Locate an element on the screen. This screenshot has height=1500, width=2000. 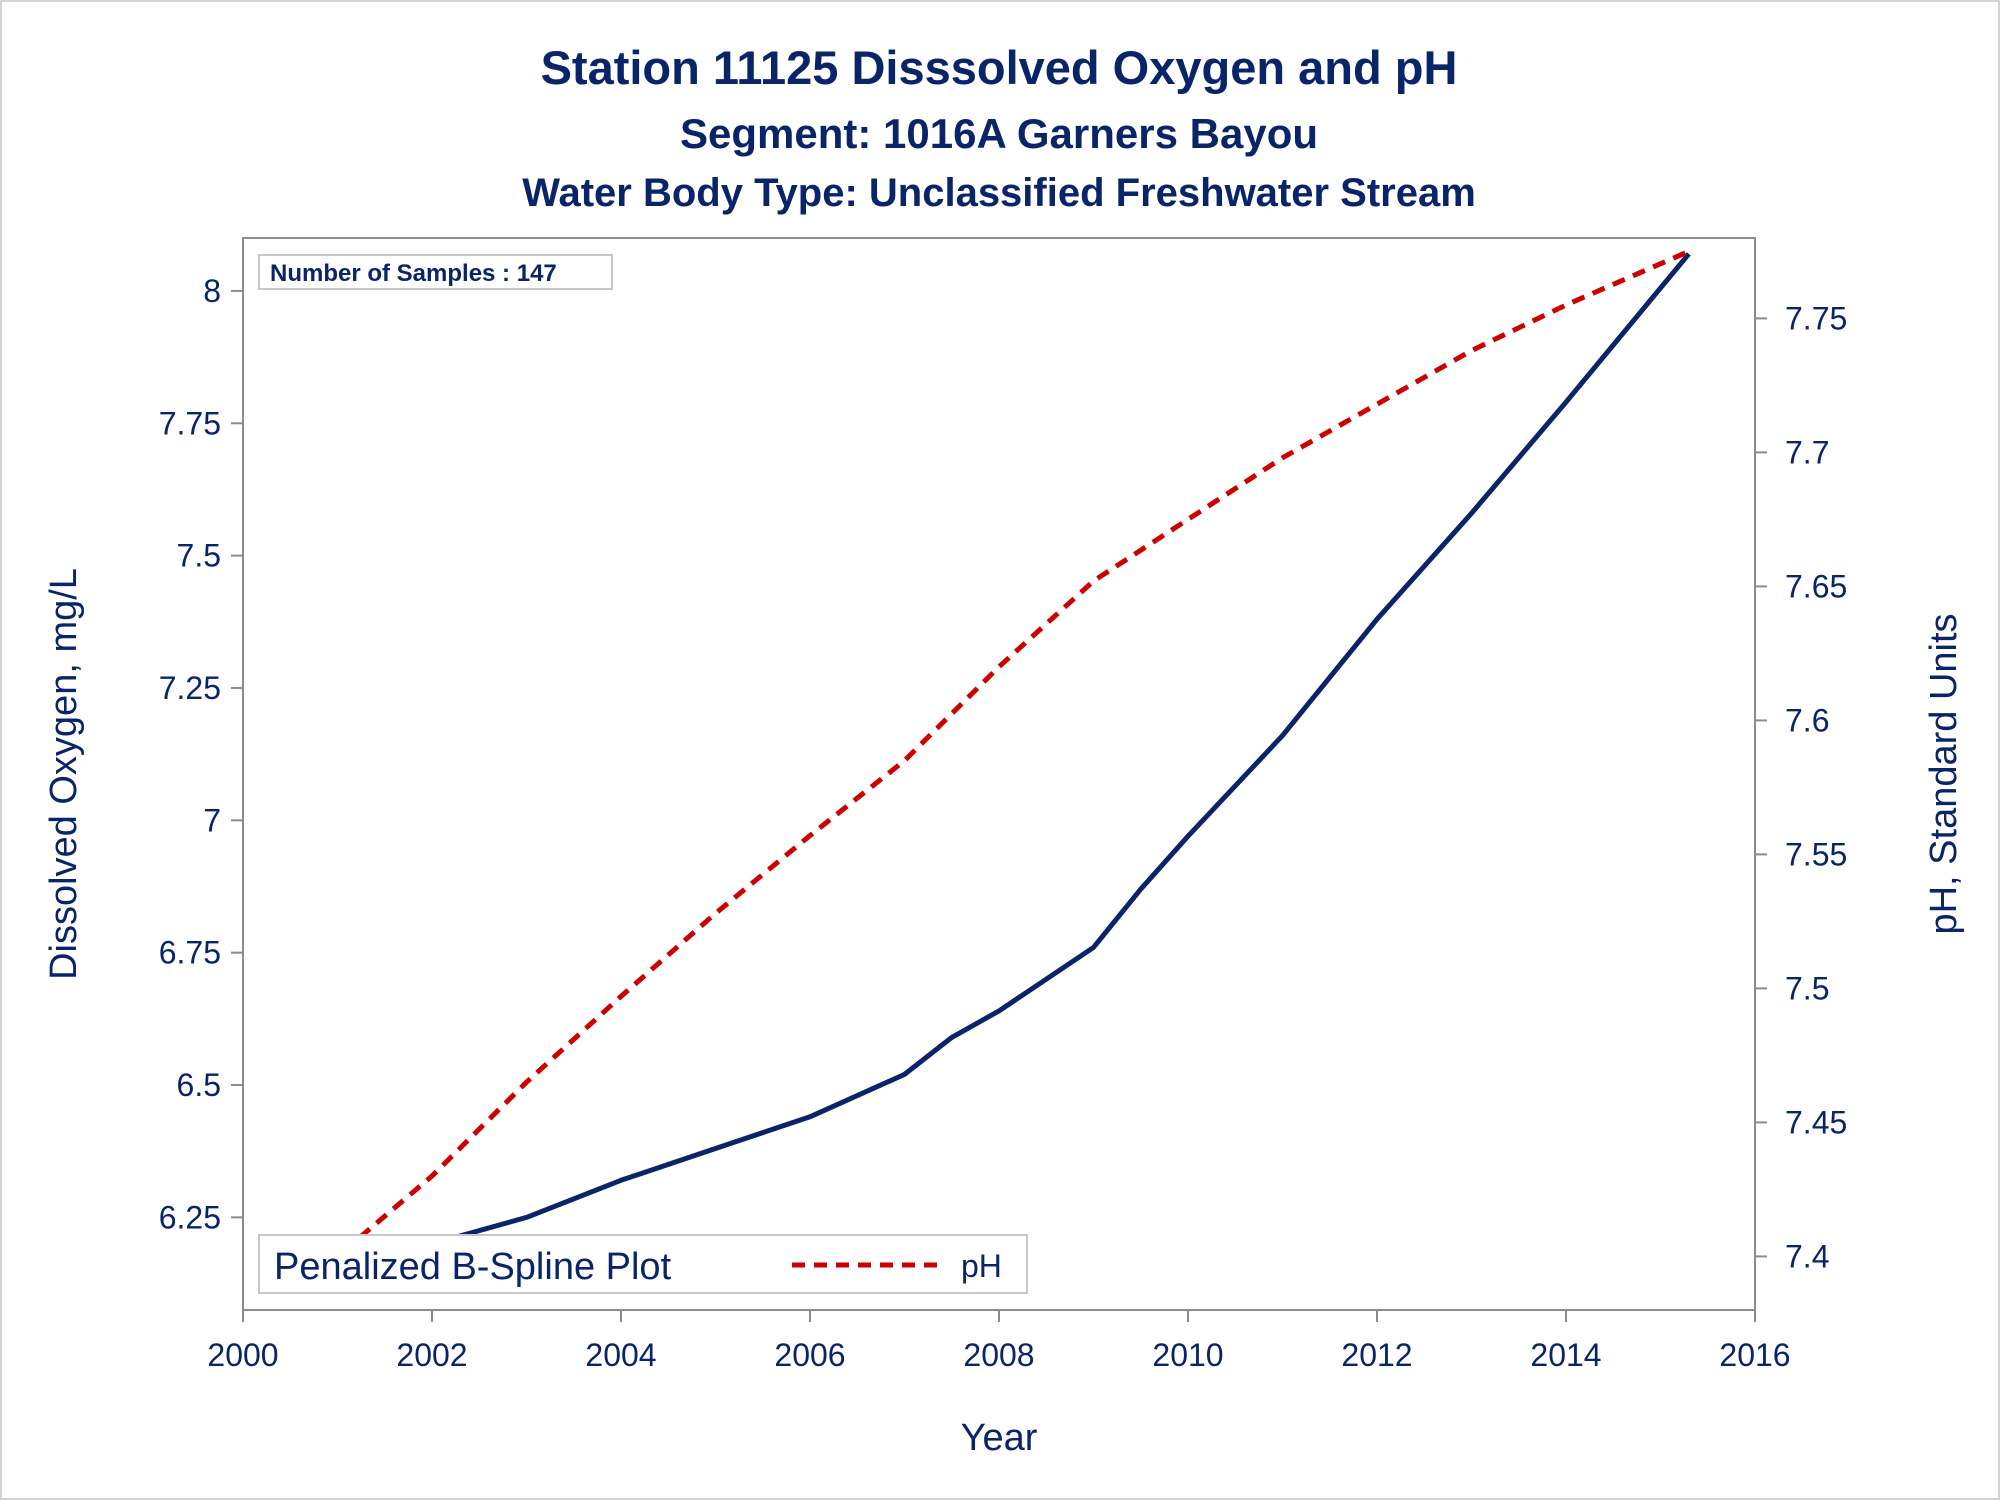
y-axis-left: 6.25 6.5 6.75 7 7.25 7.5 7.75 8 is located at coordinates (201, 754).